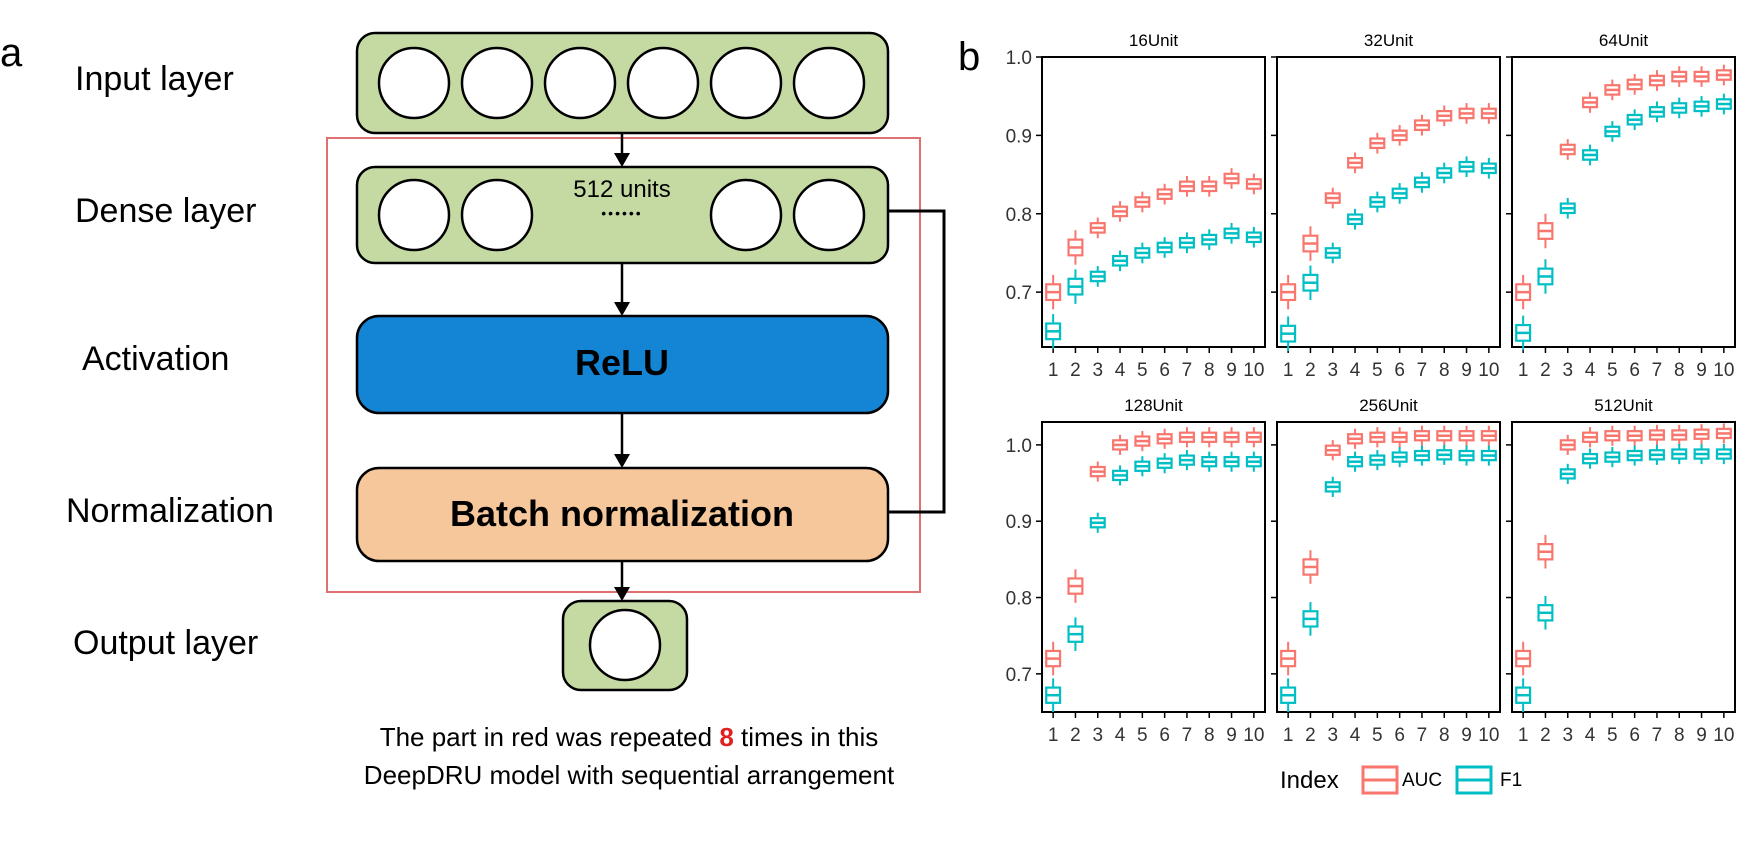 The height and width of the screenshot is (855, 1761). Describe the element at coordinates (165, 643) in the screenshot. I see `output-layer-label: Output layer` at that location.